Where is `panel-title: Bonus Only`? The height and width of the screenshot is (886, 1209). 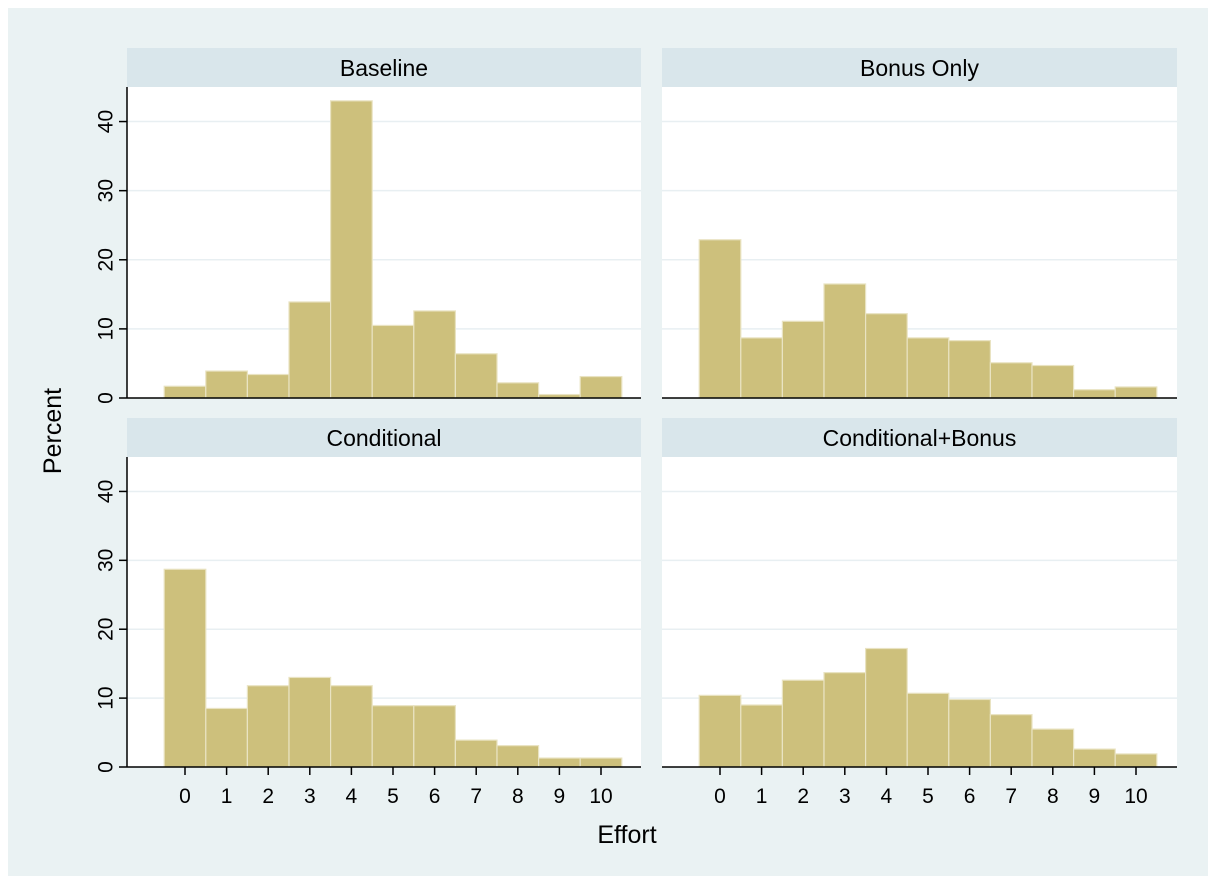 panel-title: Bonus Only is located at coordinates (919, 68).